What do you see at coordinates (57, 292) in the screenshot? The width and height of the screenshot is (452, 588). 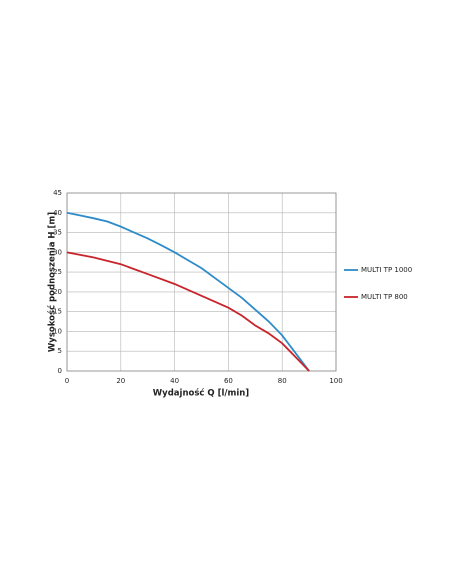 I see `y-tick-label: 20` at bounding box center [57, 292].